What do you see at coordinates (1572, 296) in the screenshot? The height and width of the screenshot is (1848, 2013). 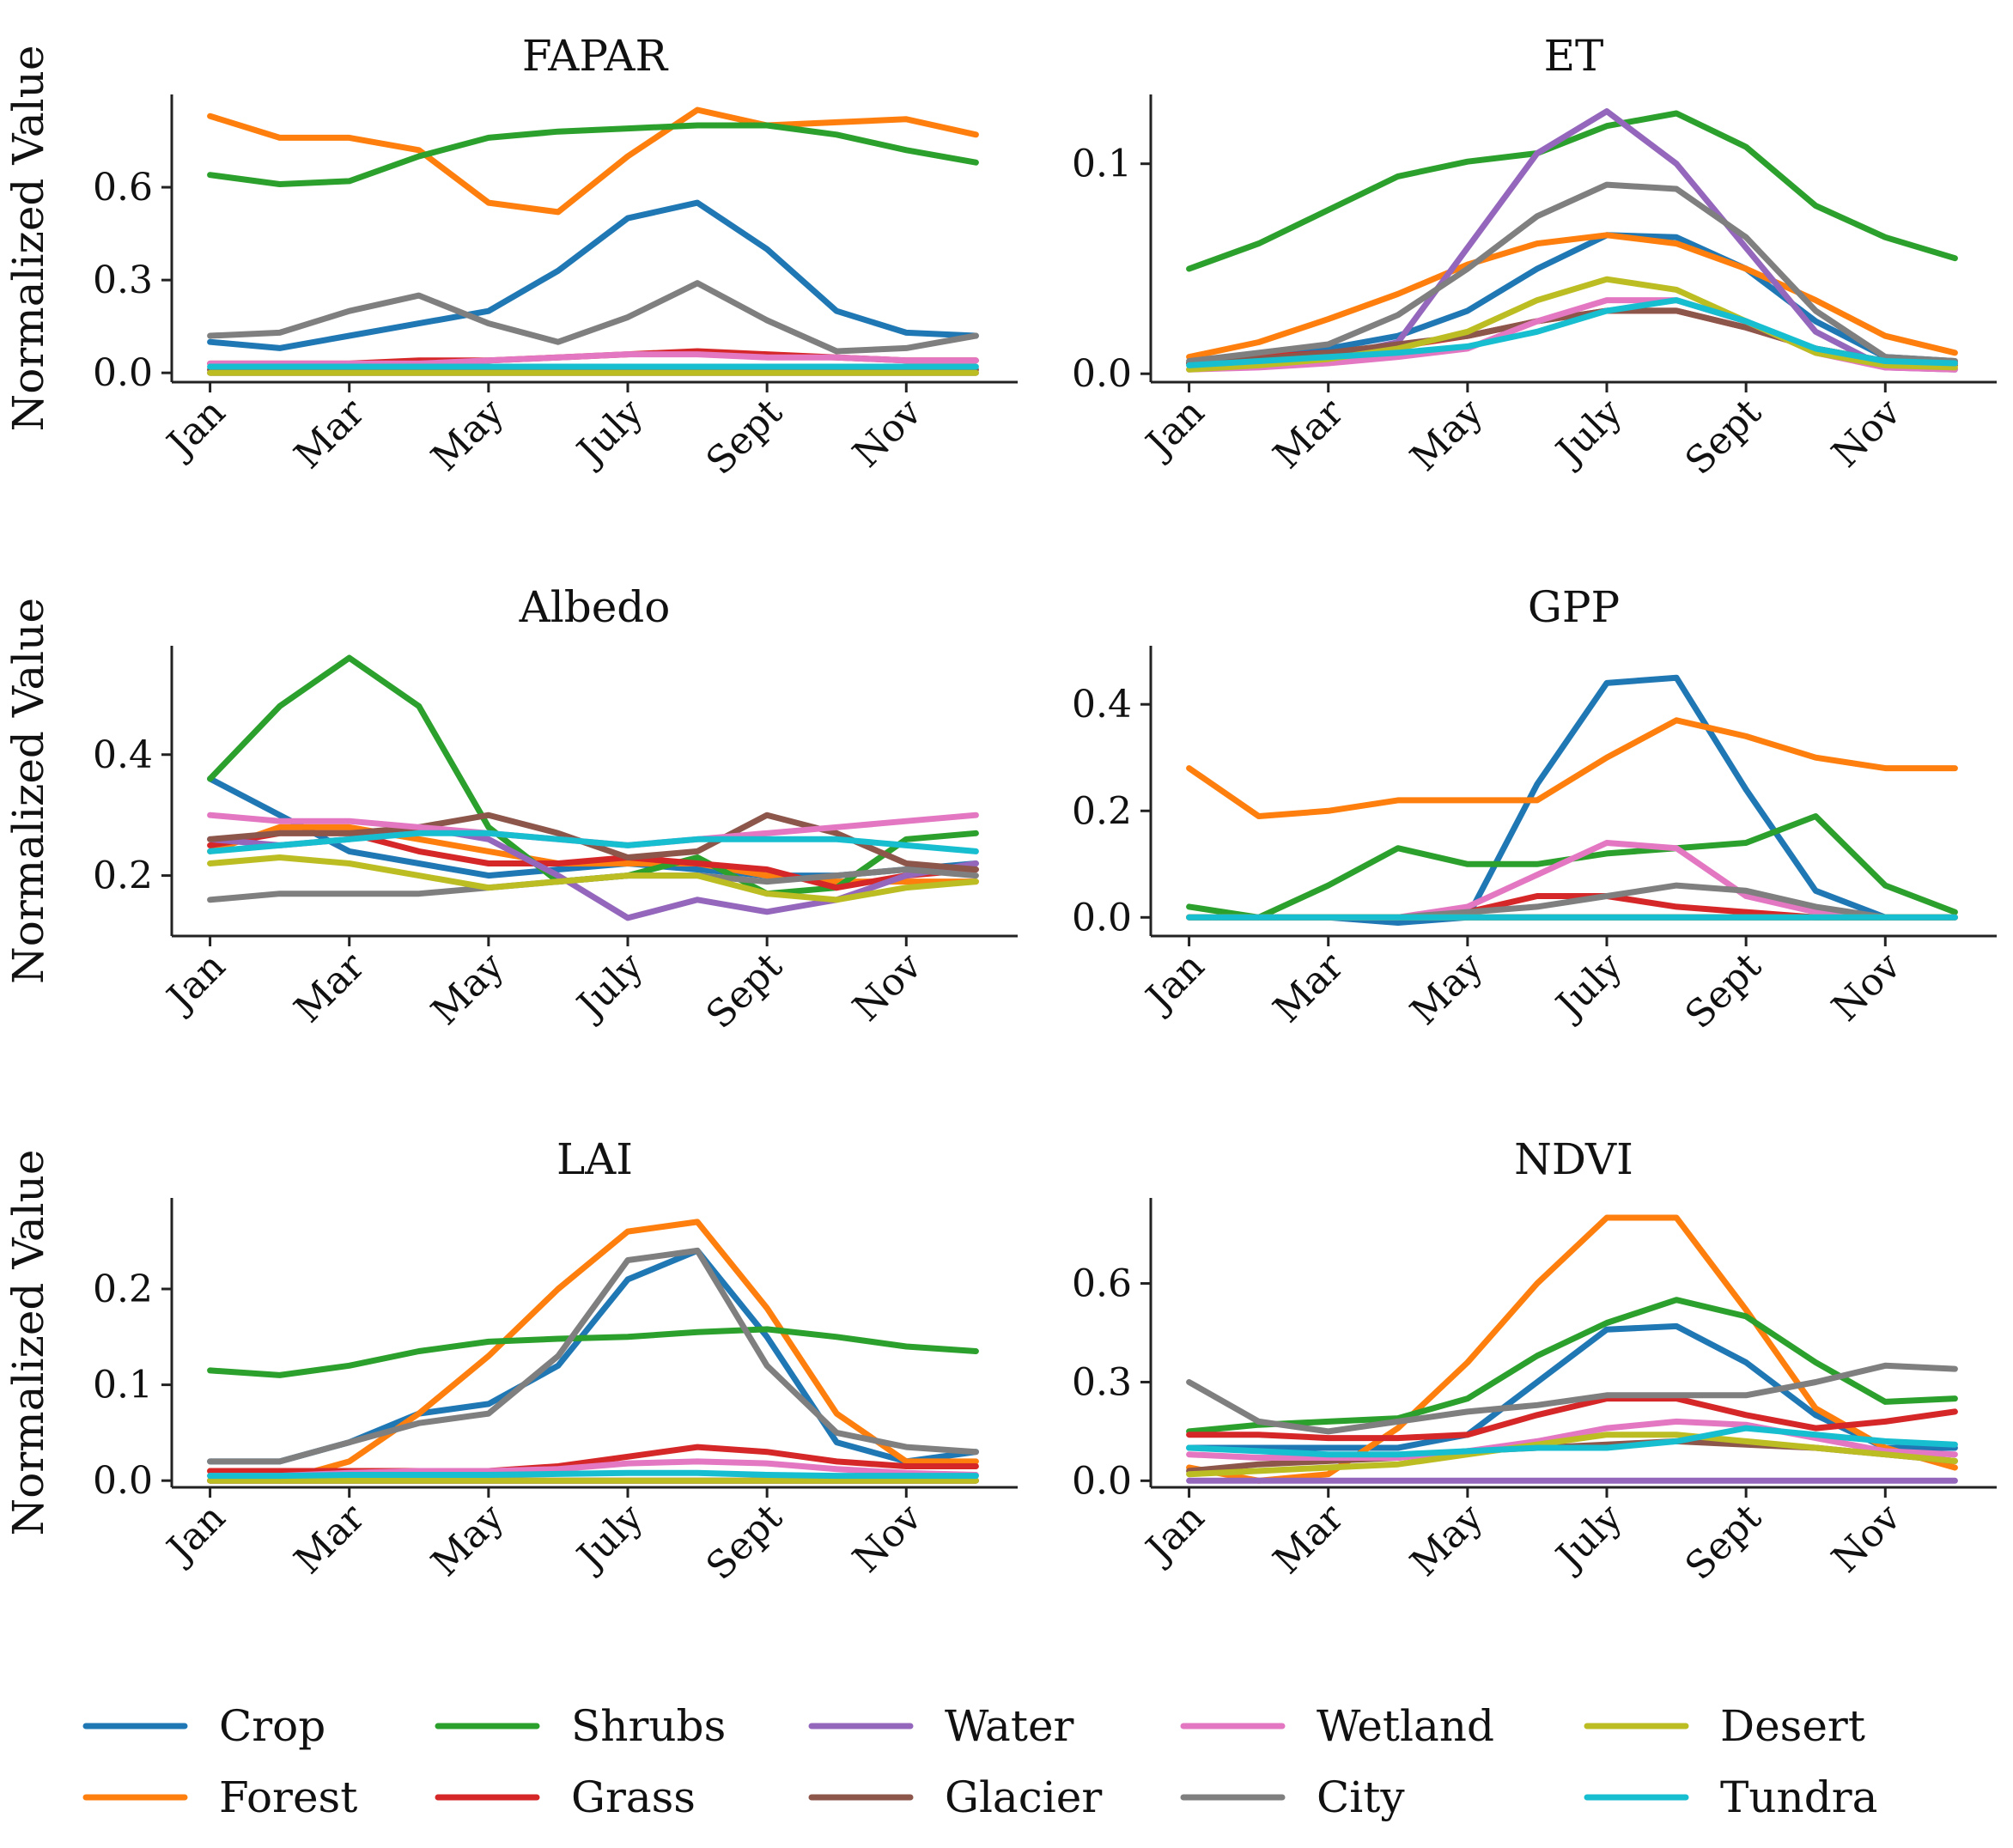 I see `series-line-forest-et` at bounding box center [1572, 296].